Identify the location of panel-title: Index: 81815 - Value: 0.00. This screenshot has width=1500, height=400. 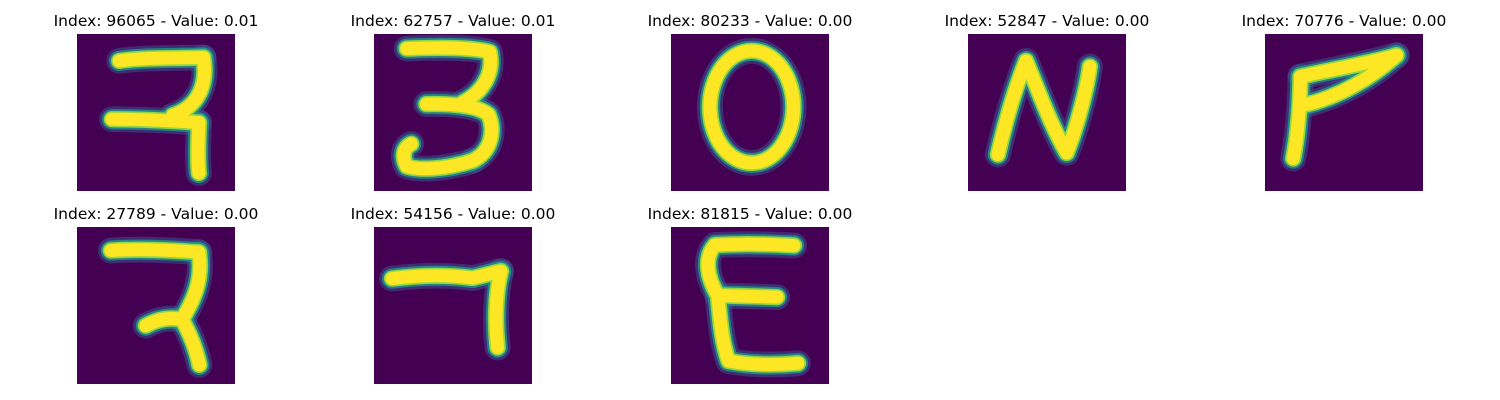
(750, 214).